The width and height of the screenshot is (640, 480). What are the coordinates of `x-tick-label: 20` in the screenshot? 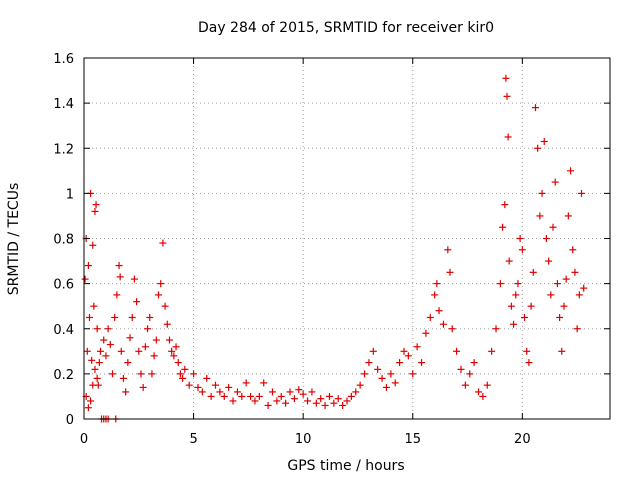 It's located at (522, 439).